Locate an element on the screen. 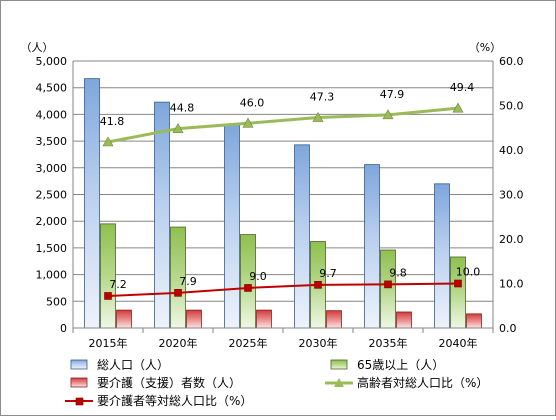 This screenshot has width=556, height=420. legend-label: 高齢者対総人口比（%） is located at coordinates (422, 382).